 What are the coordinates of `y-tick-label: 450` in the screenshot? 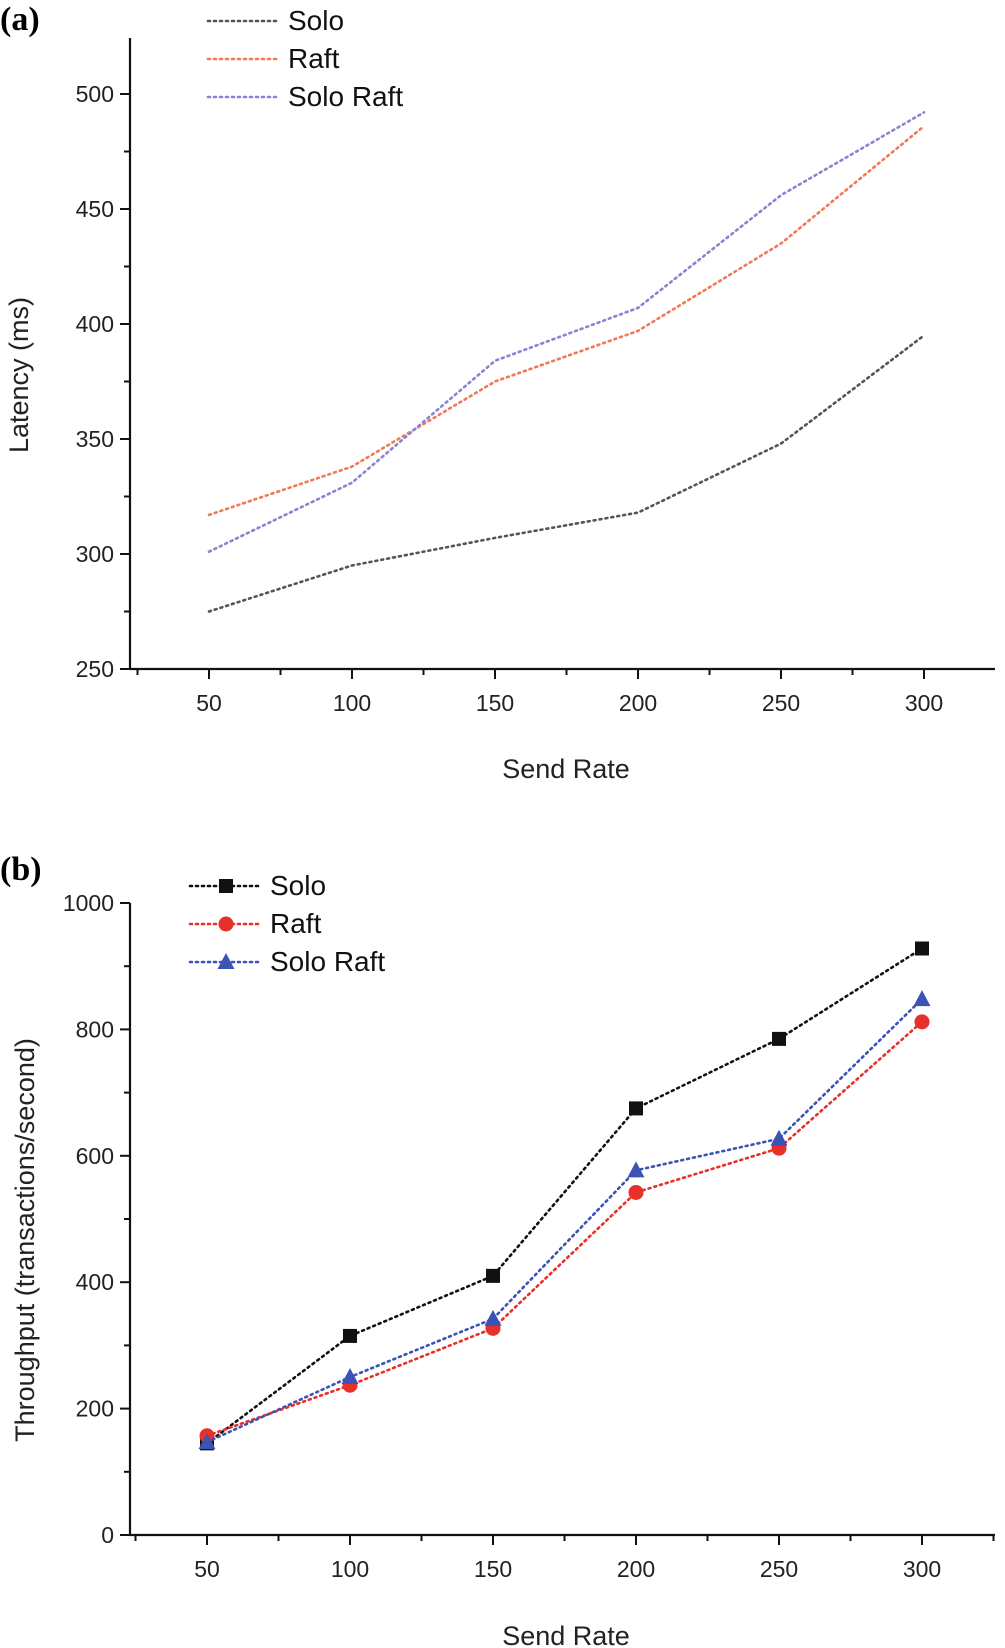 It's located at (95, 209).